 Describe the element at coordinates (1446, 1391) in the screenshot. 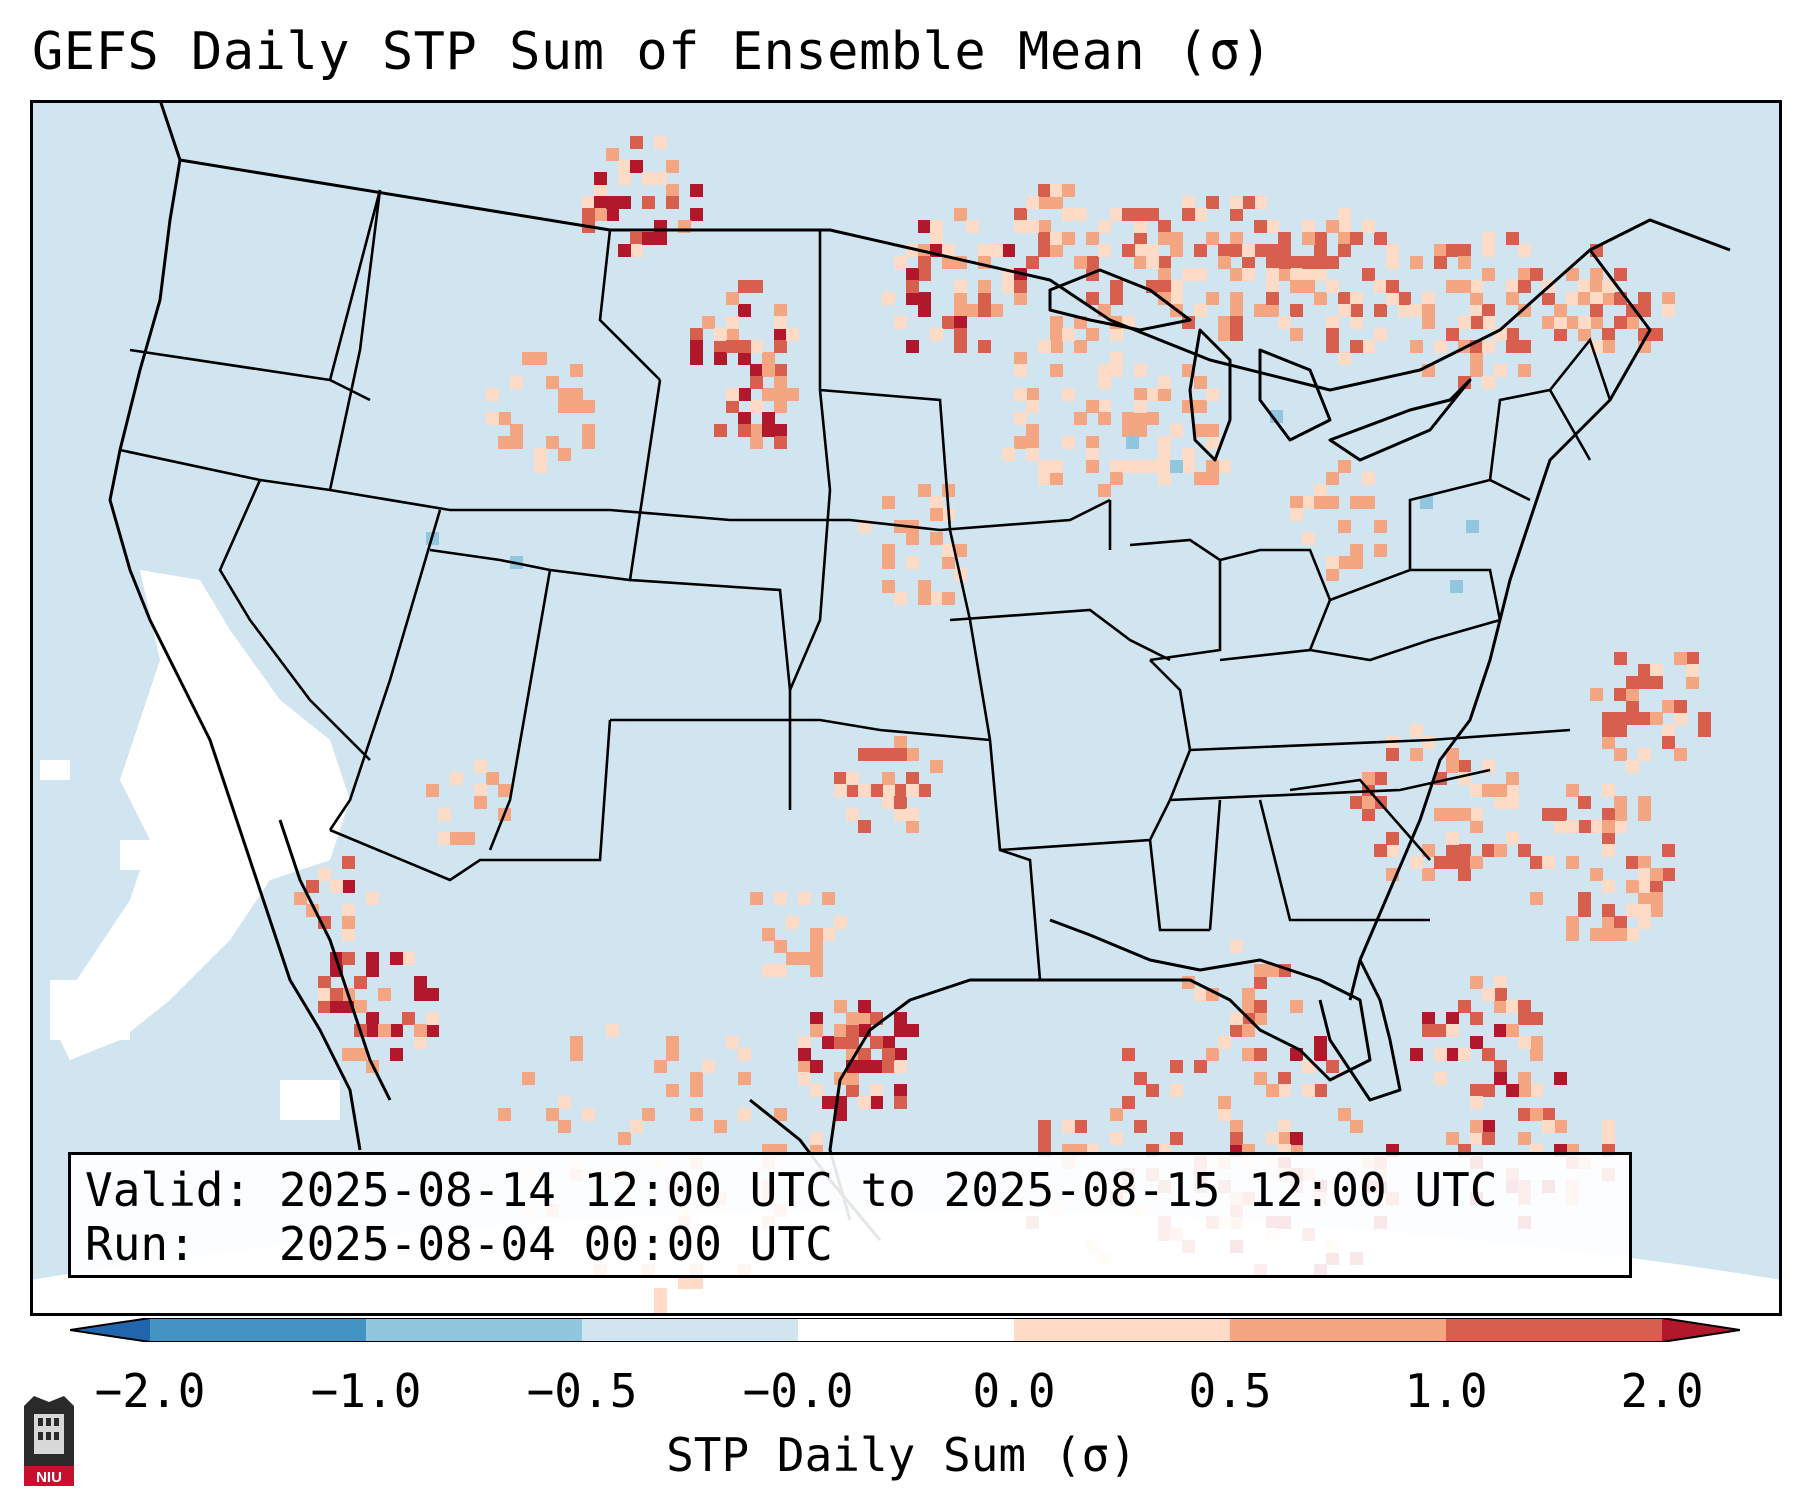

I see `colorbar-tick: 1.0` at that location.